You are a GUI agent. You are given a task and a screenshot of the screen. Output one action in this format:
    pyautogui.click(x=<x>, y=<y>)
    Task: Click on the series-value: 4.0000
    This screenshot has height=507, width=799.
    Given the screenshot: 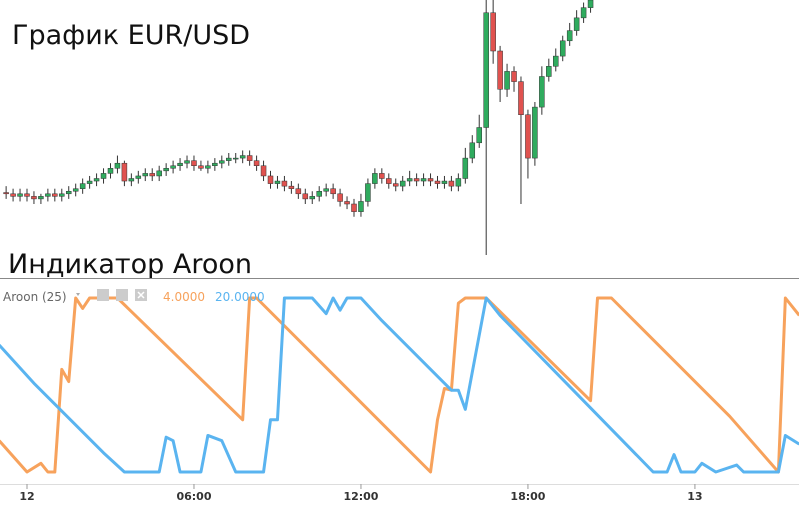 What is the action you would take?
    pyautogui.click(x=184, y=297)
    